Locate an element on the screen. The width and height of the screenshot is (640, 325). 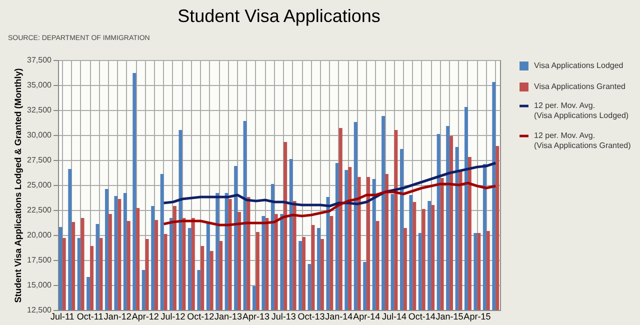
y-tick-label: 30,000 is located at coordinates (39, 135).